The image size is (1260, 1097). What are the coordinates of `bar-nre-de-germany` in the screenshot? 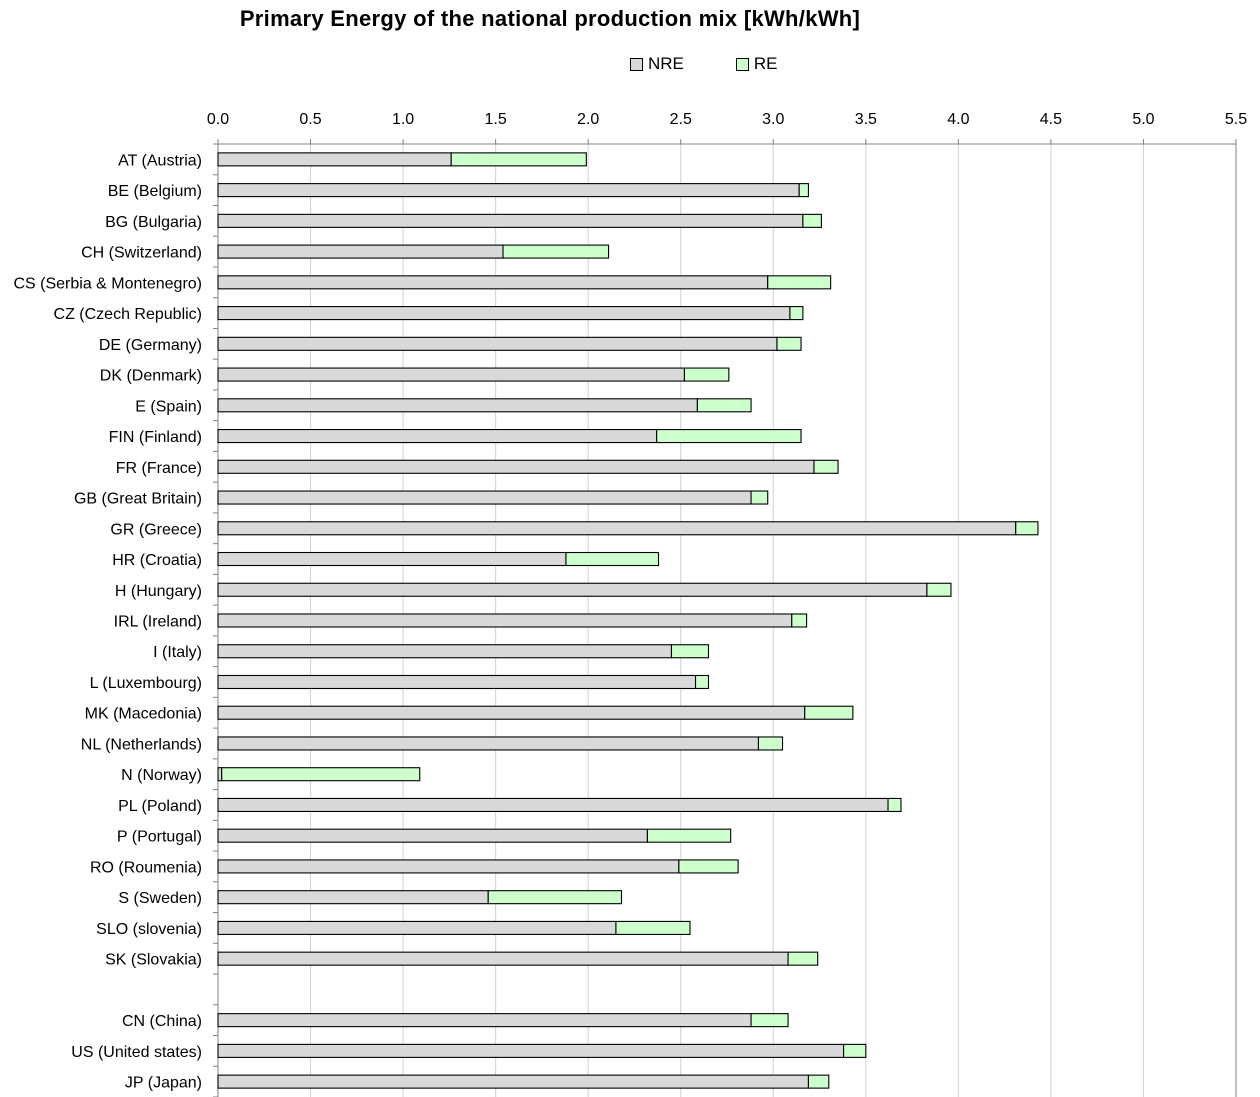 It's located at (497, 343).